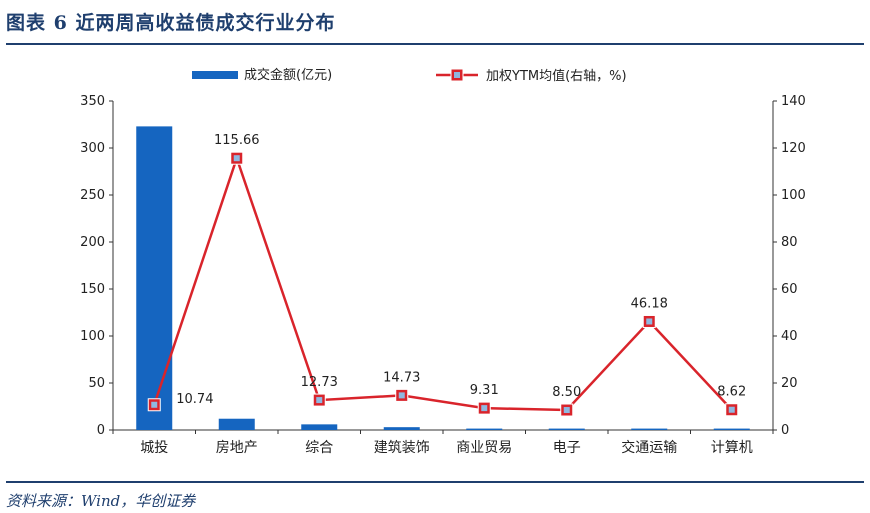 Image resolution: width=870 pixels, height=513 pixels. I want to click on left-tick-label: 250, so click(92, 195).